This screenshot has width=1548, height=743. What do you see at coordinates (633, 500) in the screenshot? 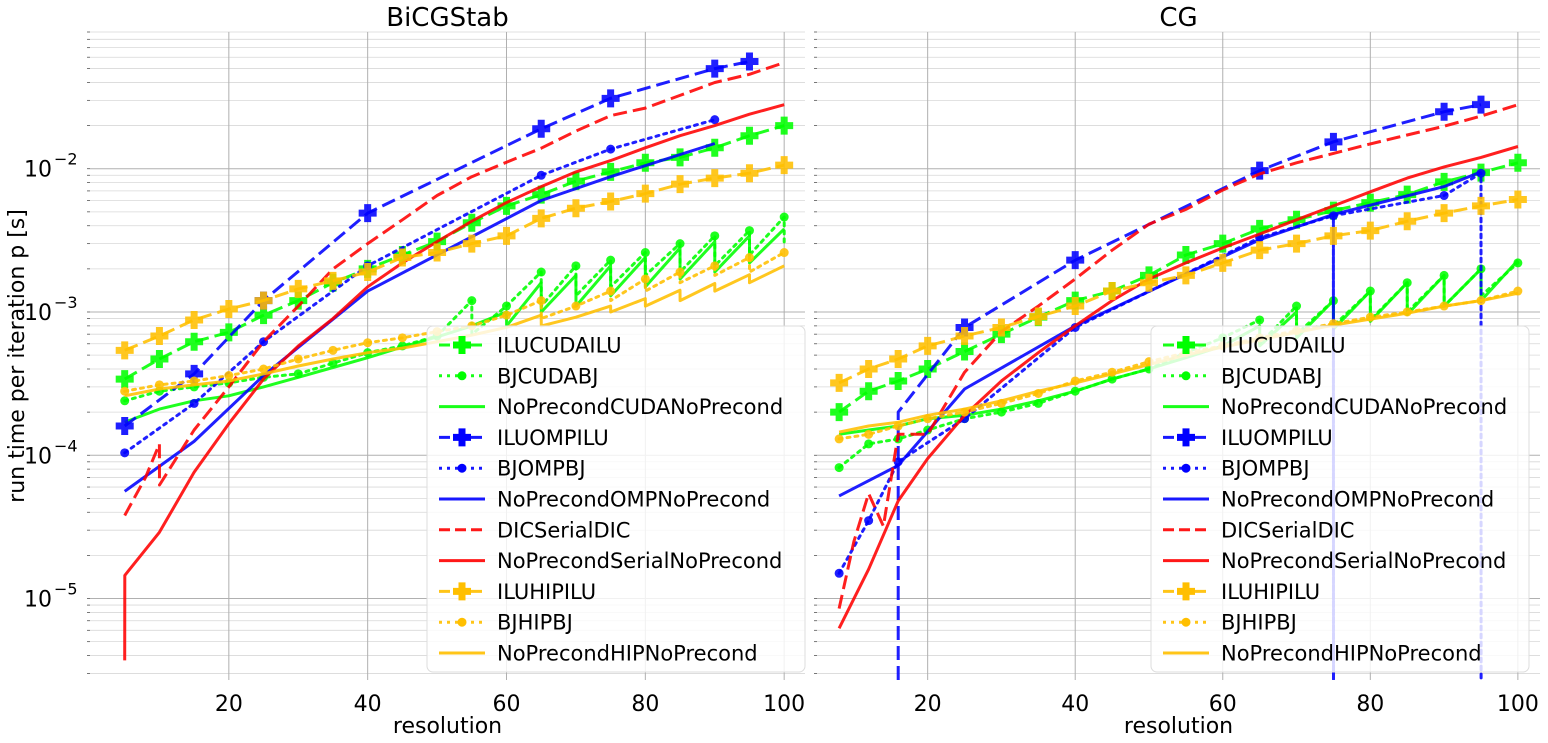
I see `legend-label: NoPrecondOMPNoPrecond` at bounding box center [633, 500].